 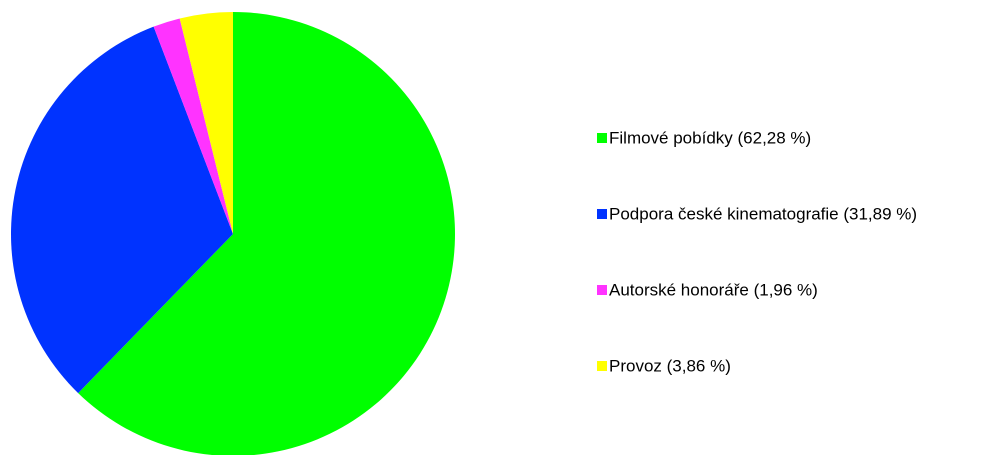 What do you see at coordinates (710, 137) in the screenshot?
I see `legend-label: Filmové pobídky (62,28 %)` at bounding box center [710, 137].